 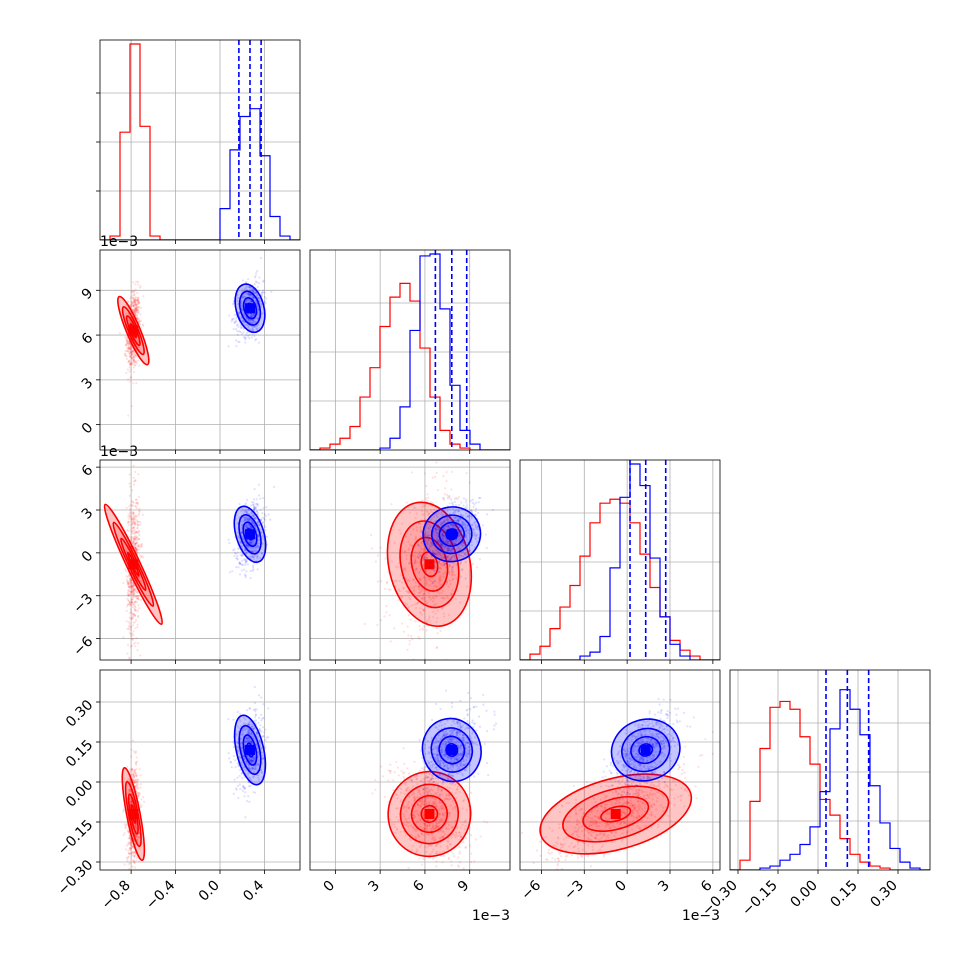 I want to click on panel-frame, so click(x=410, y=350).